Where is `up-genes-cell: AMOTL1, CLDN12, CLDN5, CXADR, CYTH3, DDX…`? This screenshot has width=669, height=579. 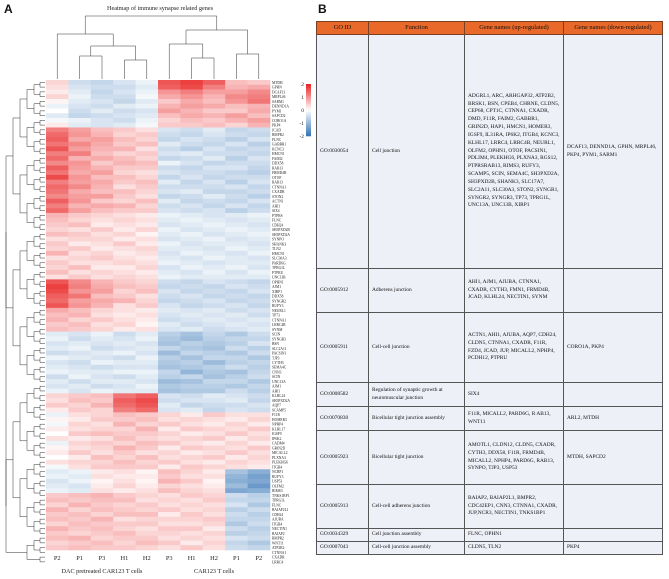
up-genes-cell: AMOTL1, CLDN12, CLDN5, CXADR, CYTH3, DDX… is located at coordinates (514, 457).